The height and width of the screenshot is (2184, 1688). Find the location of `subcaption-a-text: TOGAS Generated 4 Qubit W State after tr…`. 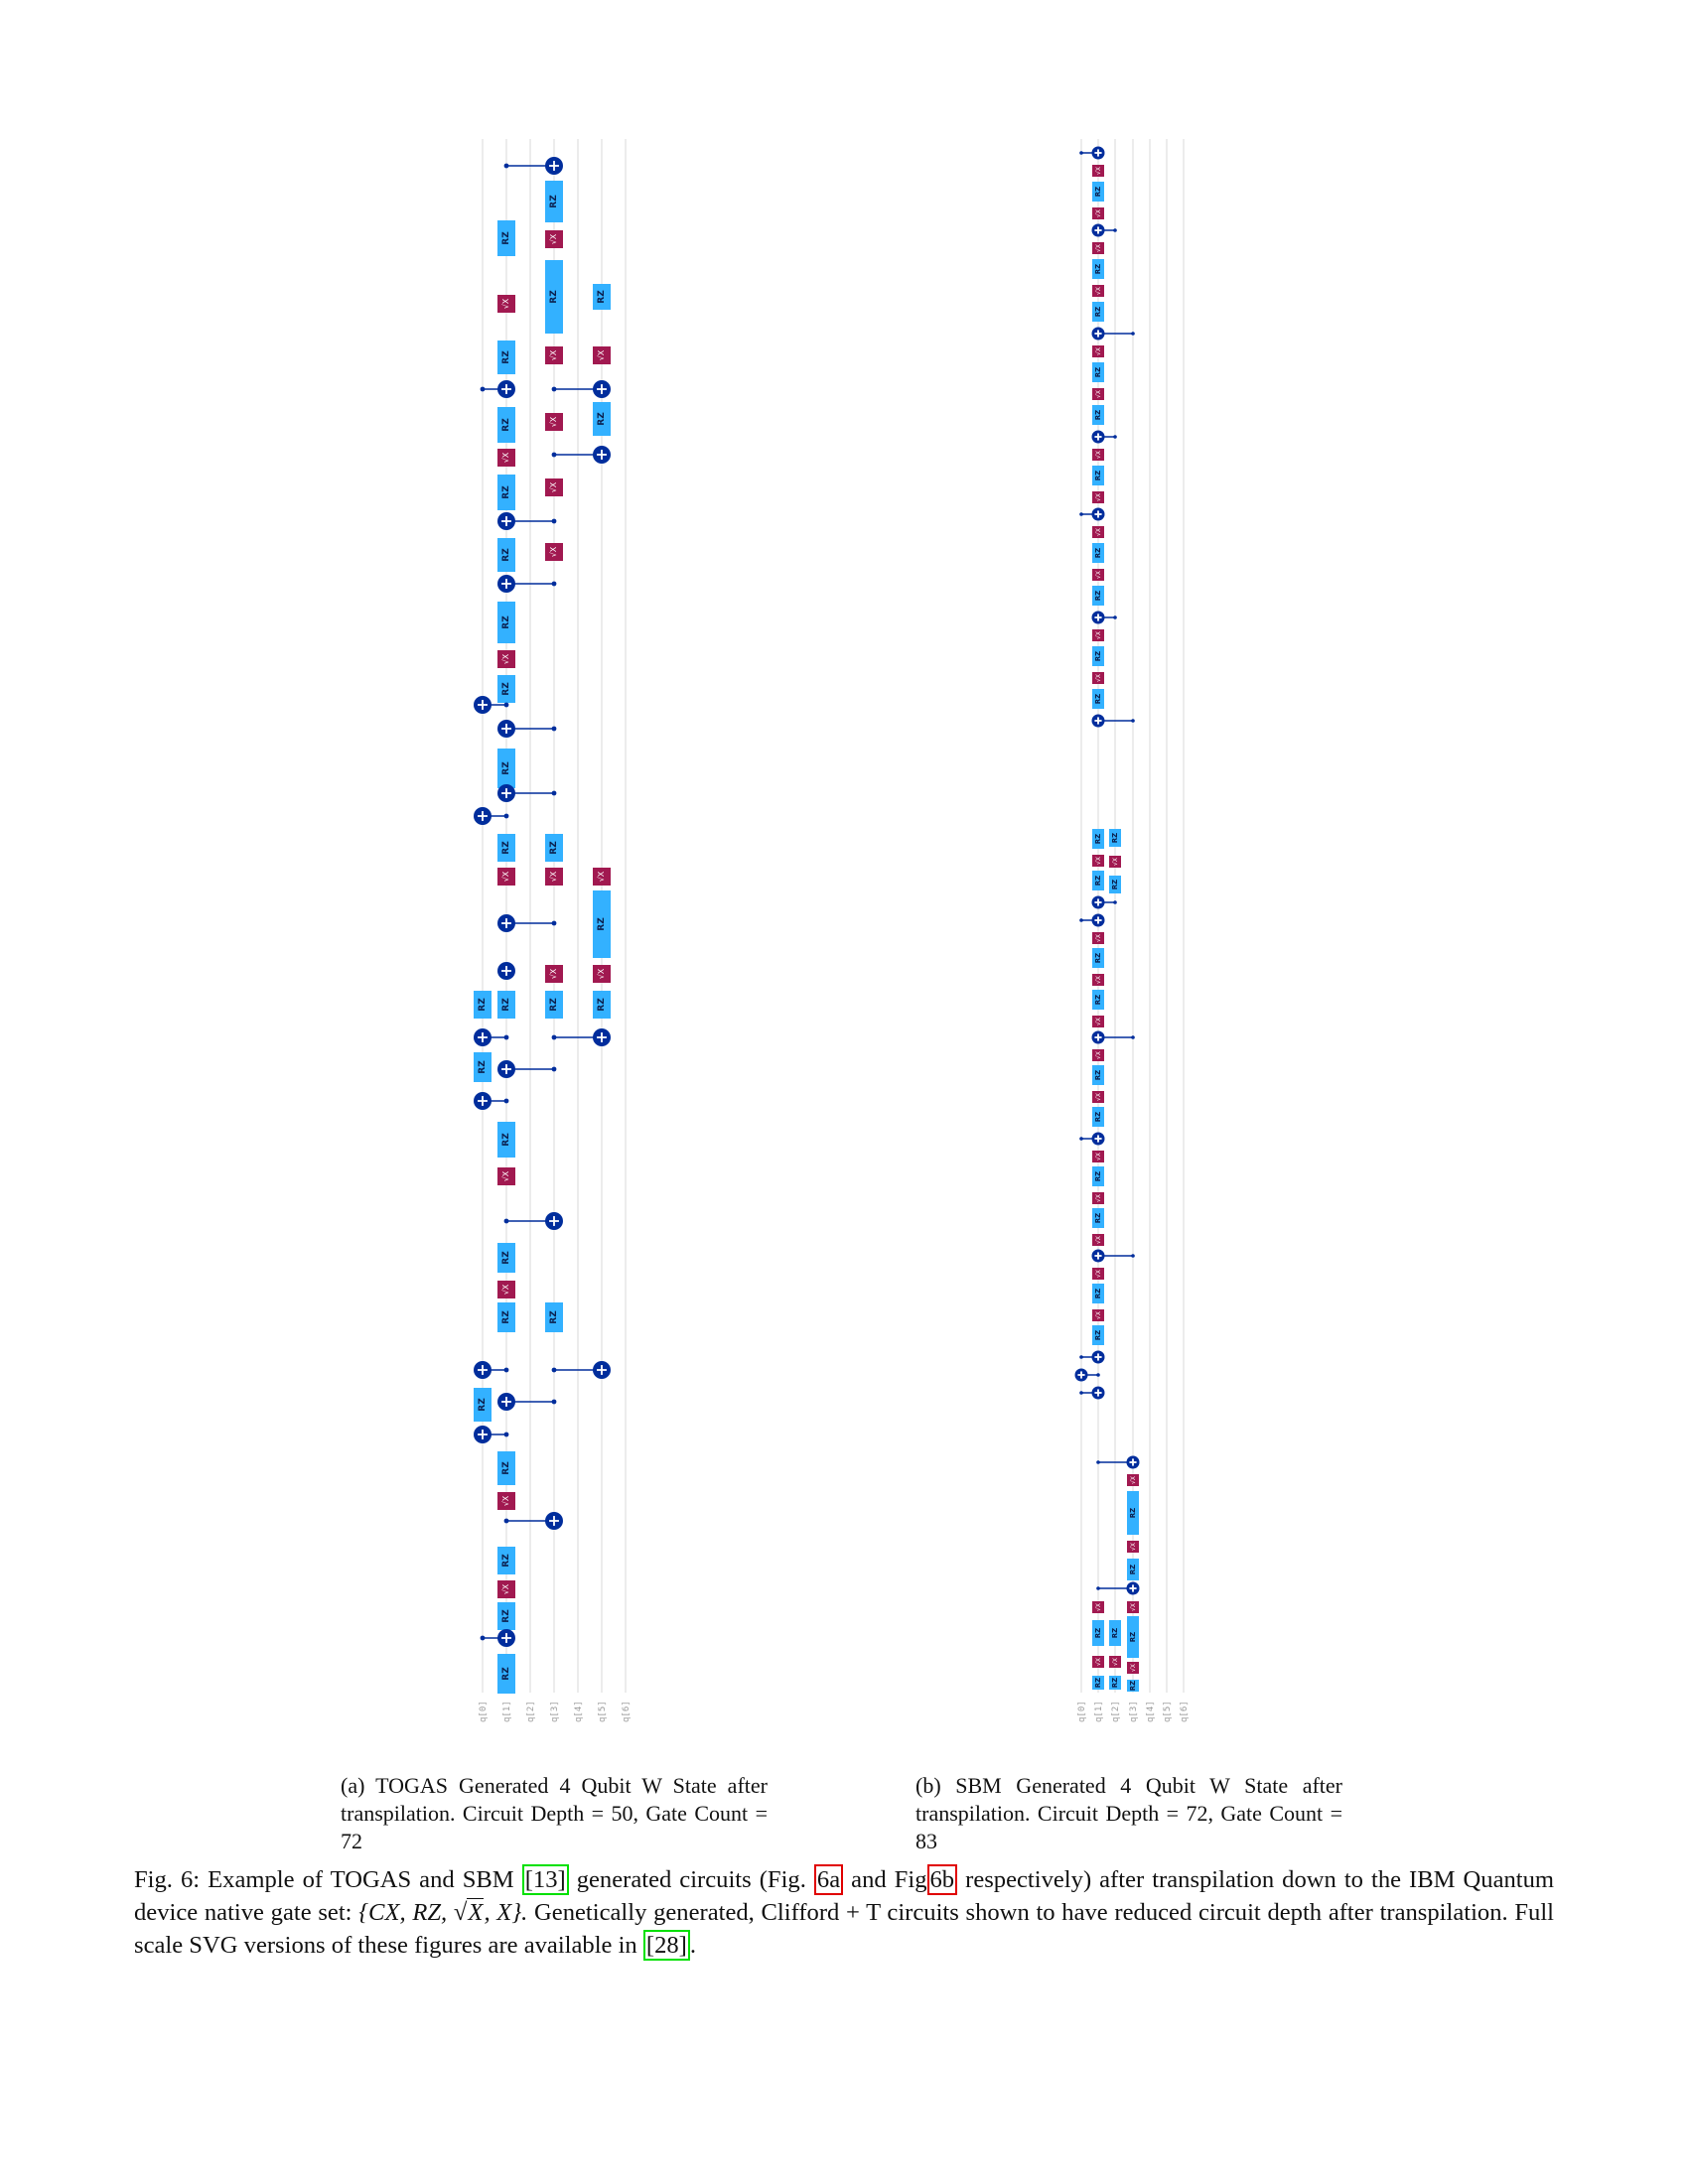

subcaption-a-text: TOGAS Generated 4 Qubit W State after tr… is located at coordinates (554, 1813).